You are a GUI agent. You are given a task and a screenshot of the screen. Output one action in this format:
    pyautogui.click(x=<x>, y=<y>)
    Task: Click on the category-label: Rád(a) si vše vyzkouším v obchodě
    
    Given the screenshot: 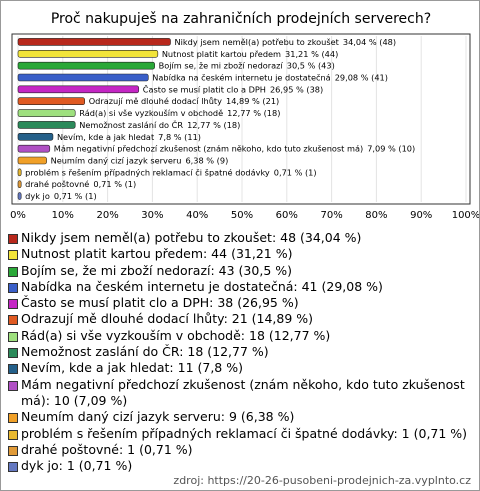 What is the action you would take?
    pyautogui.click(x=151, y=113)
    